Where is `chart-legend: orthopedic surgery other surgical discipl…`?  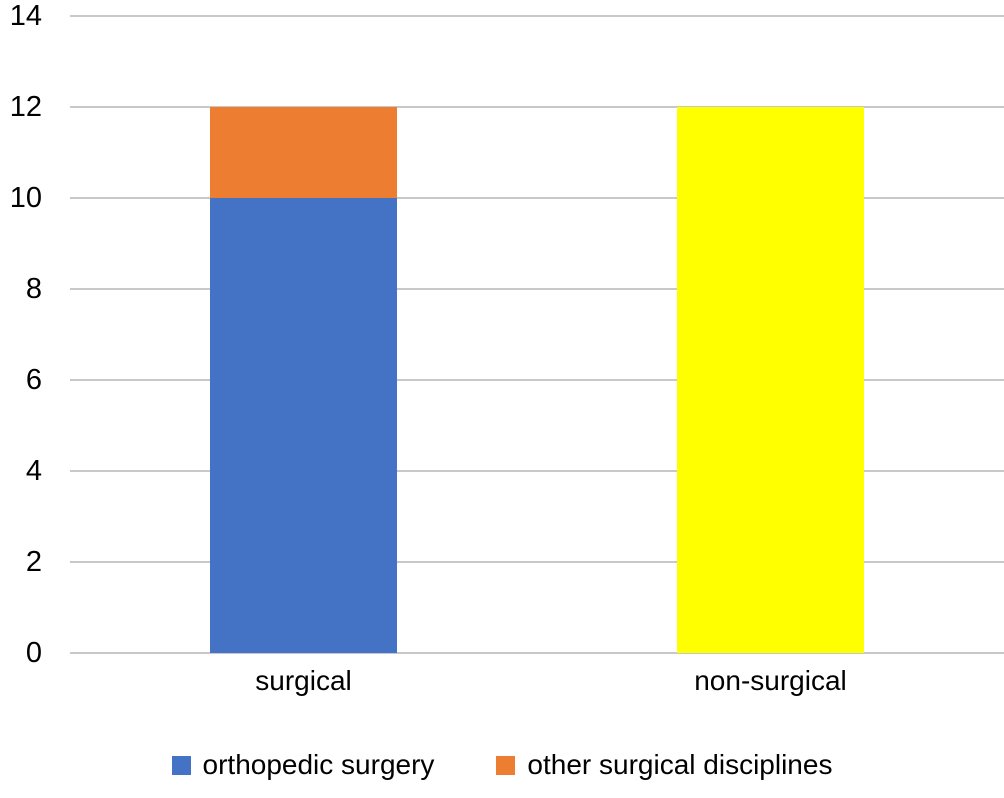
chart-legend: orthopedic surgery other surgical discipl… is located at coordinates (502, 765).